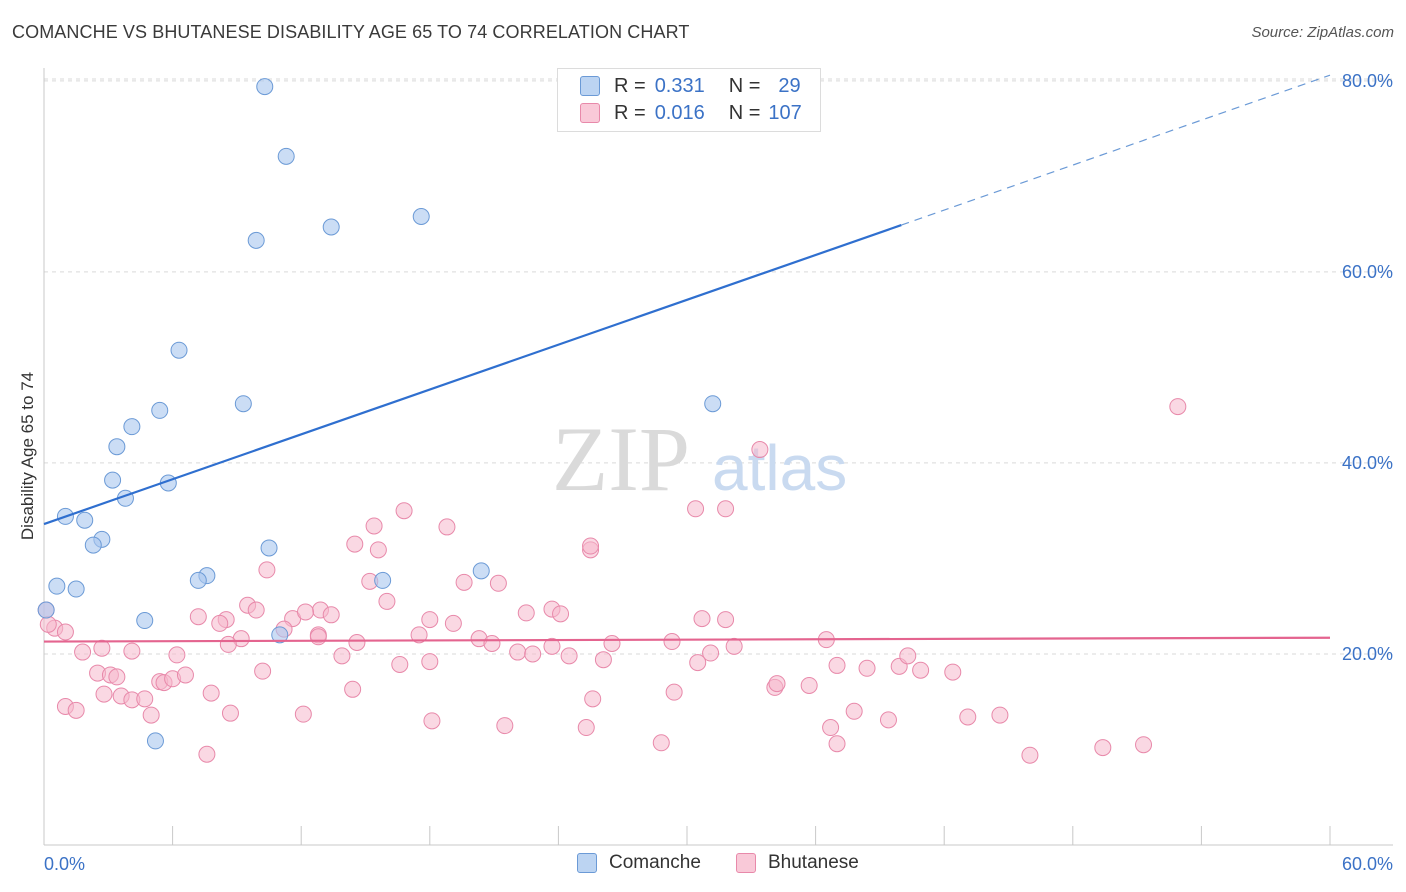  Describe the element at coordinates (1367, 272) in the screenshot. I see `y-tick-label: 60.0%` at that location.